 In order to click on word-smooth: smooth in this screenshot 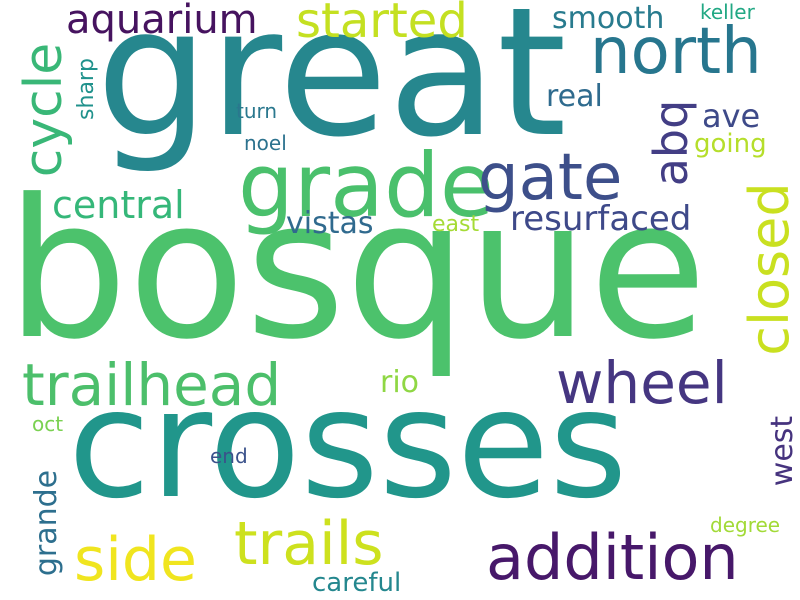, I will do `click(608, 18)`.